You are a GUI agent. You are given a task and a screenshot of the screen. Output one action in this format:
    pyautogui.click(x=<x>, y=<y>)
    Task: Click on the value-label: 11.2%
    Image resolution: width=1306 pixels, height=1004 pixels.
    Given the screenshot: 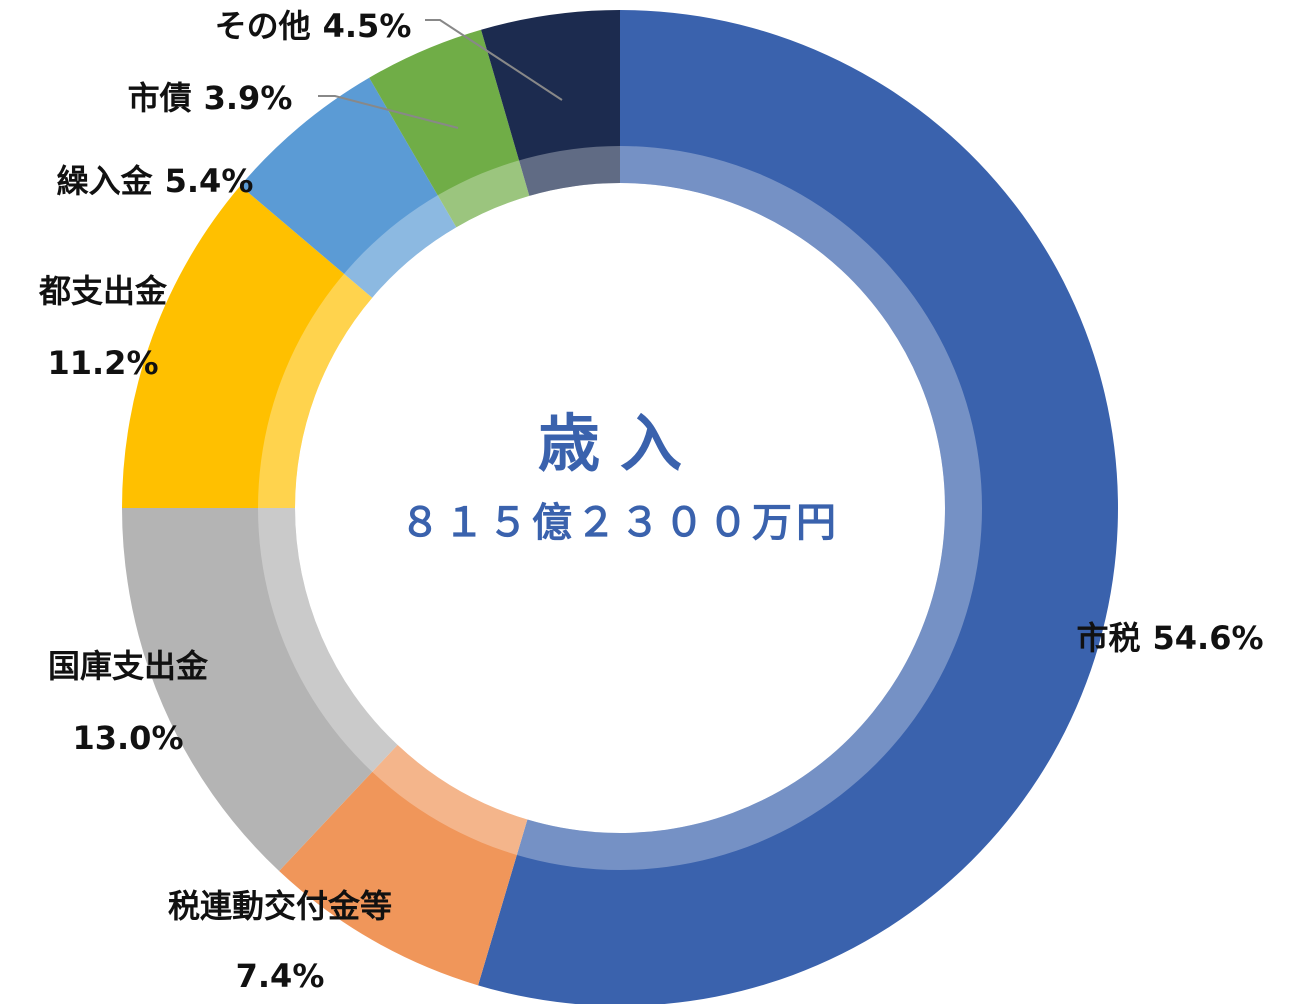 What is the action you would take?
    pyautogui.click(x=102, y=363)
    